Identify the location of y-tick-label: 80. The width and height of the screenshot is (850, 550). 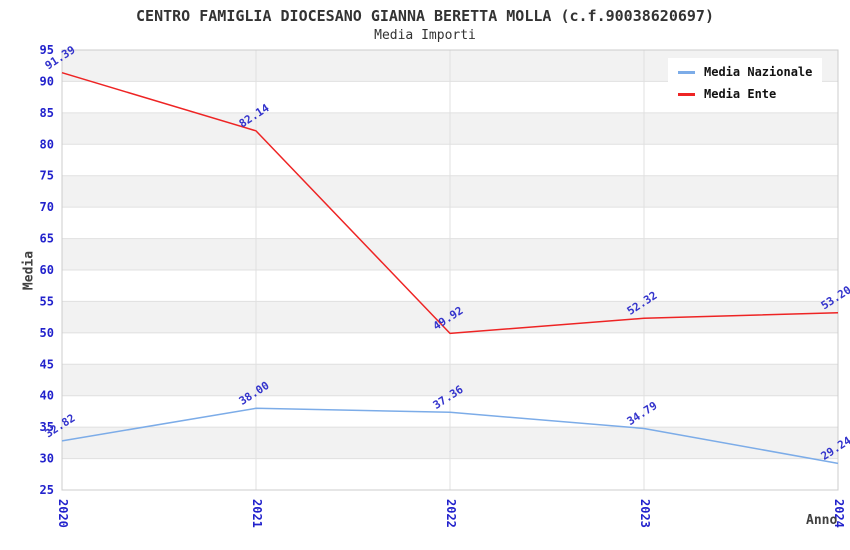
(47, 144).